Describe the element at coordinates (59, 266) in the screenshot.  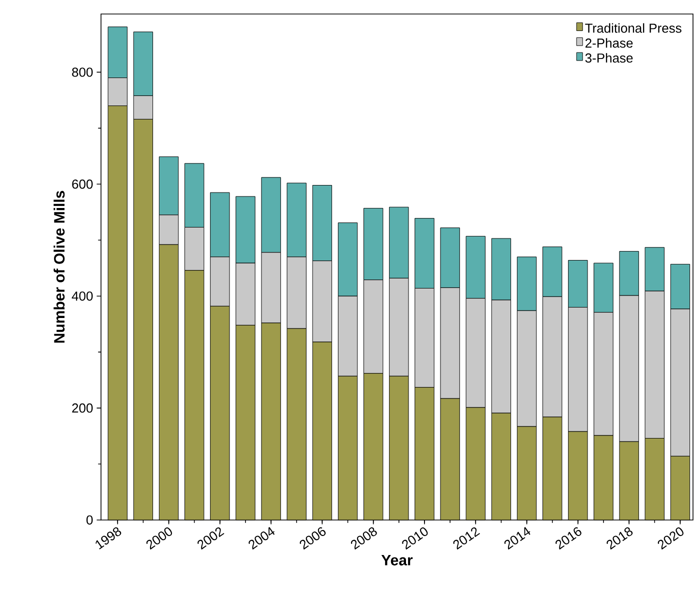
I see `y-axis-title: Number of Olive Mills` at that location.